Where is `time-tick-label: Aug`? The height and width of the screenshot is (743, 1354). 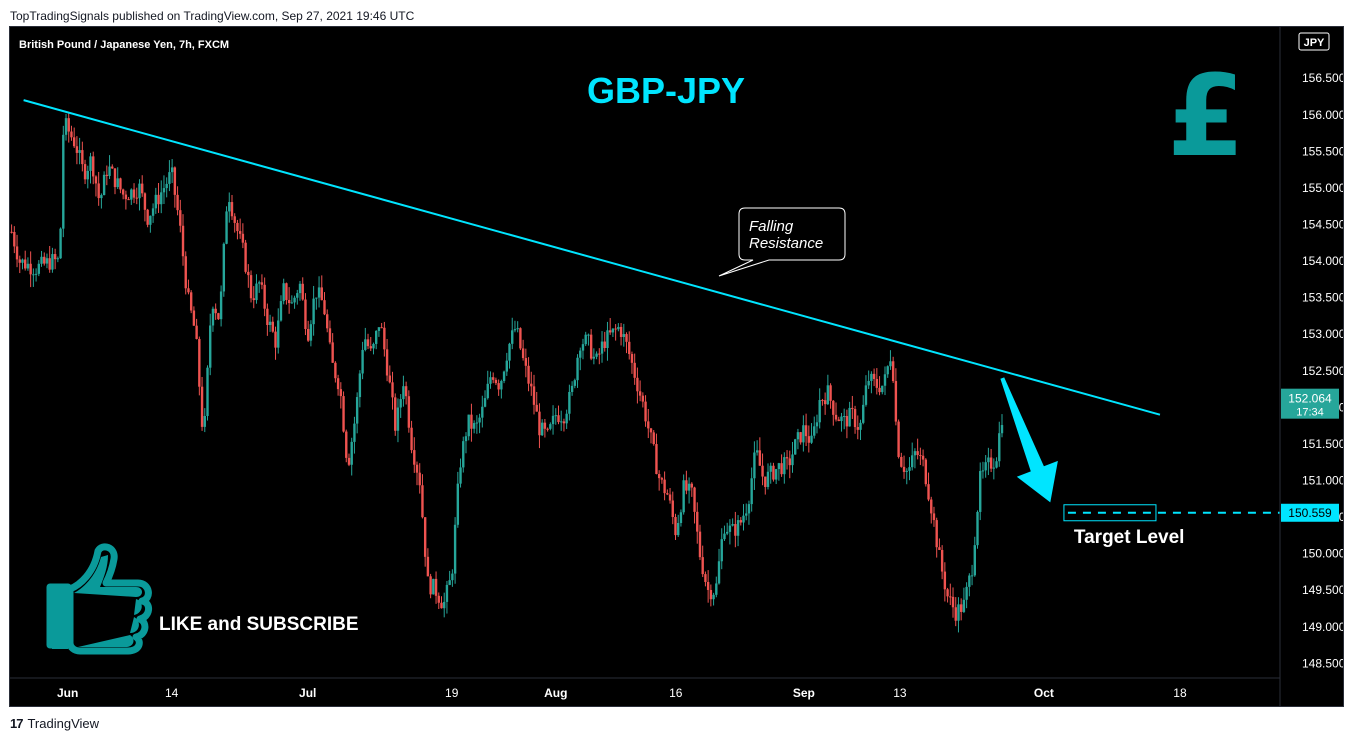
time-tick-label: Aug is located at coordinates (555, 693).